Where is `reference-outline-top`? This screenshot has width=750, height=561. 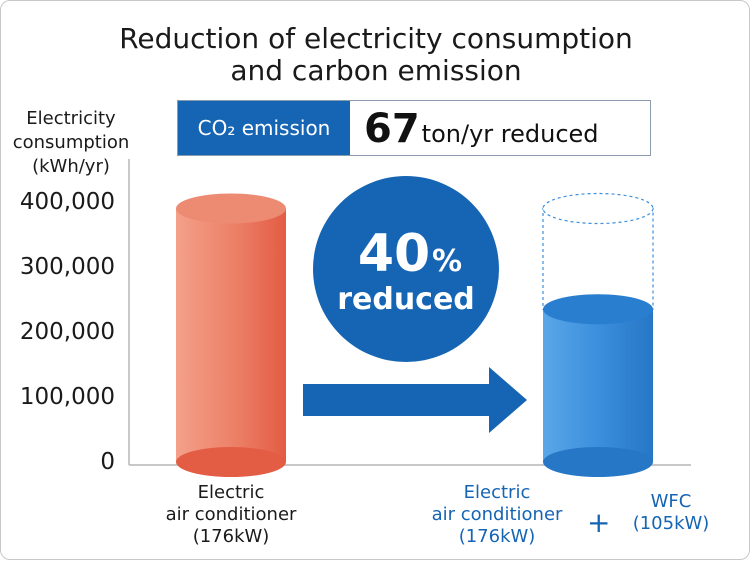 reference-outline-top is located at coordinates (598, 208).